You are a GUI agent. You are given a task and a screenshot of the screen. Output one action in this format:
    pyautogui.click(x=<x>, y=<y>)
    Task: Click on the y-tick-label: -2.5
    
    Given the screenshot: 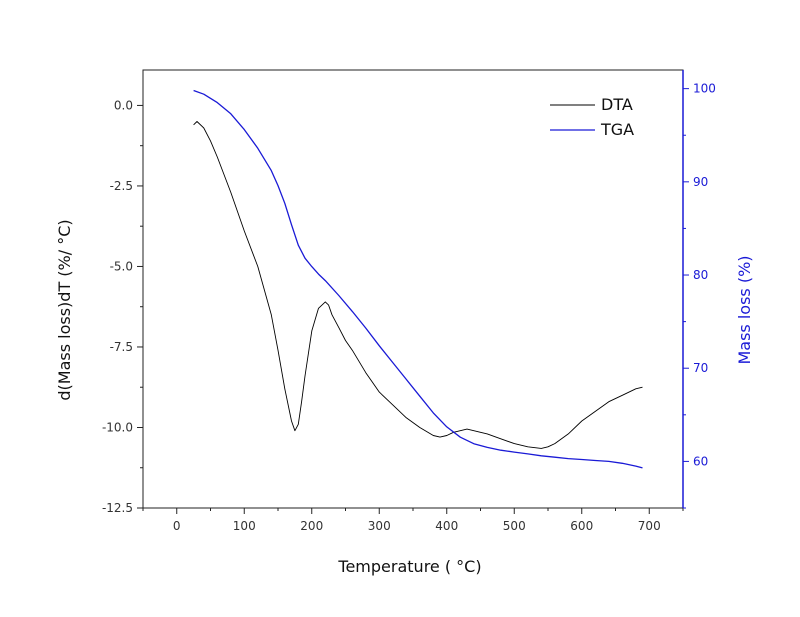 What is the action you would take?
    pyautogui.click(x=121, y=186)
    